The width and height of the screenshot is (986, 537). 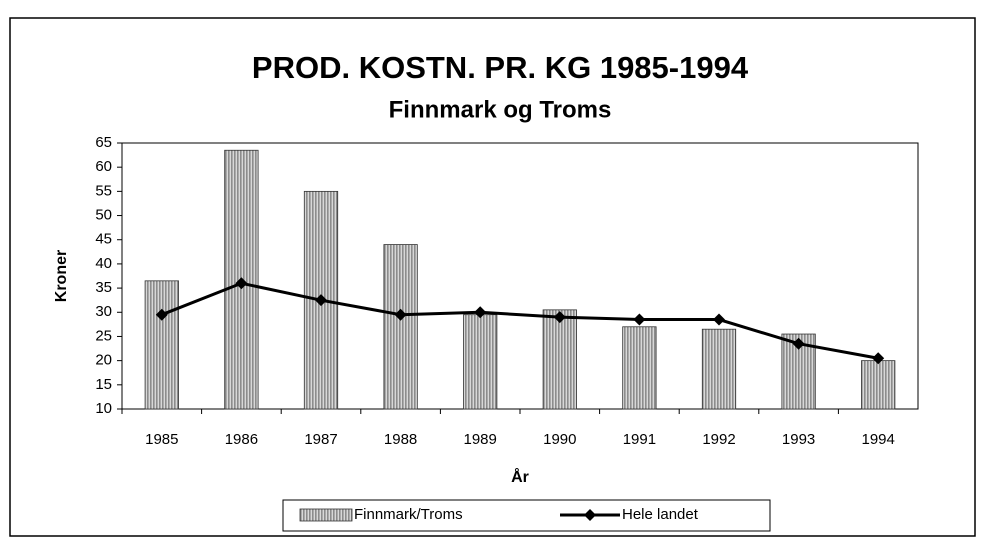 What do you see at coordinates (520, 320) in the screenshot?
I see `line` at bounding box center [520, 320].